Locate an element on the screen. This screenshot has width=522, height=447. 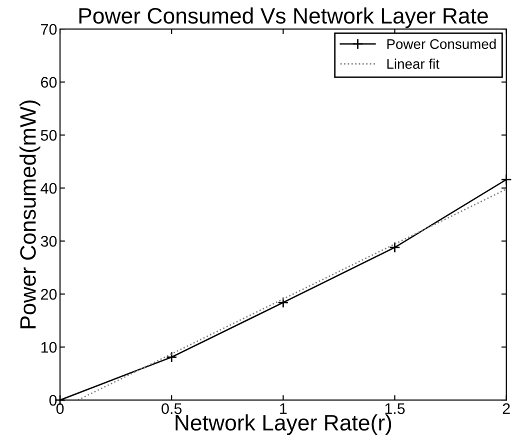
y-axis-title: Power Consumed(mW) is located at coordinates (30, 214).